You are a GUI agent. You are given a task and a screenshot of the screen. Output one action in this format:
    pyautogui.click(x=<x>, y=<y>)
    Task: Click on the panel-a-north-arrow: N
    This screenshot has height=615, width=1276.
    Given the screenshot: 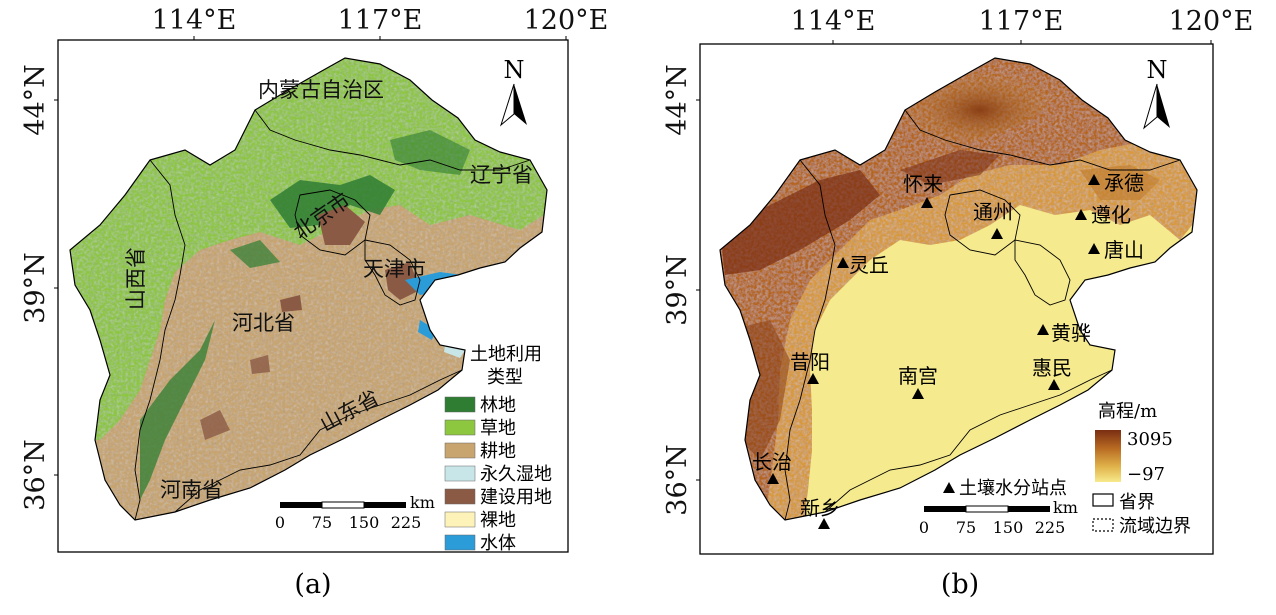 What is the action you would take?
    pyautogui.click(x=513, y=91)
    